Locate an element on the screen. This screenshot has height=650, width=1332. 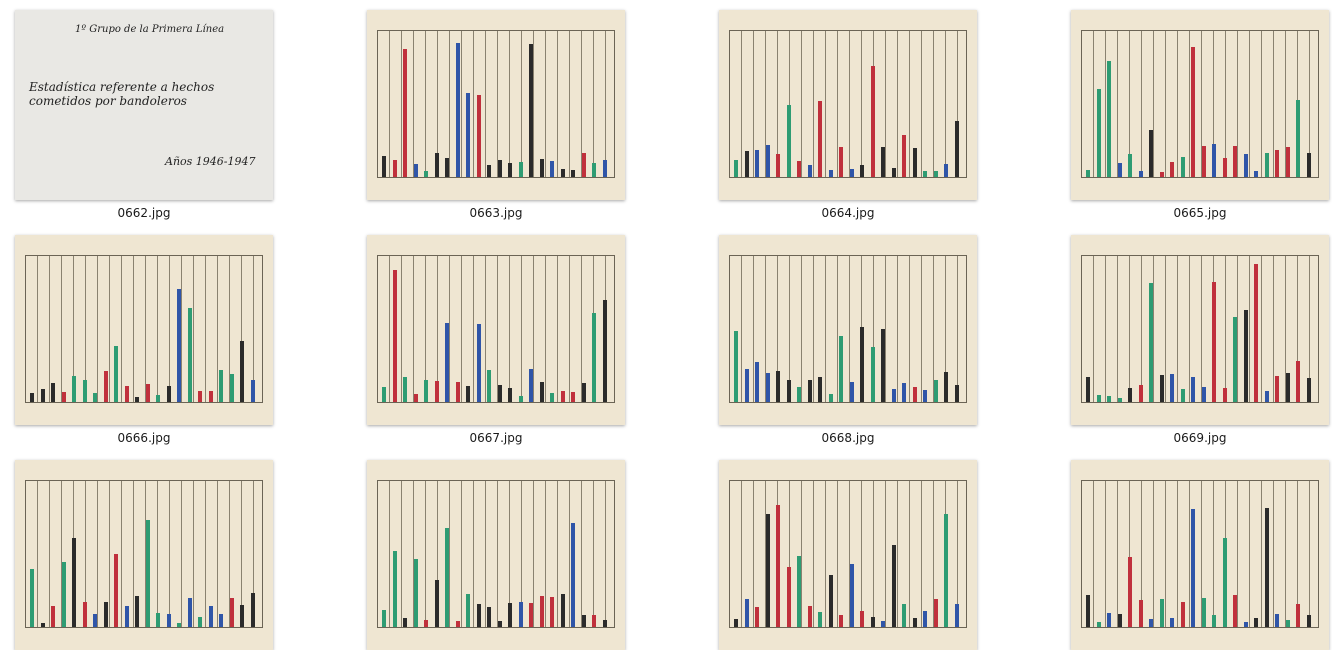
file-name: 0664.jpg is located at coordinates (848, 213).